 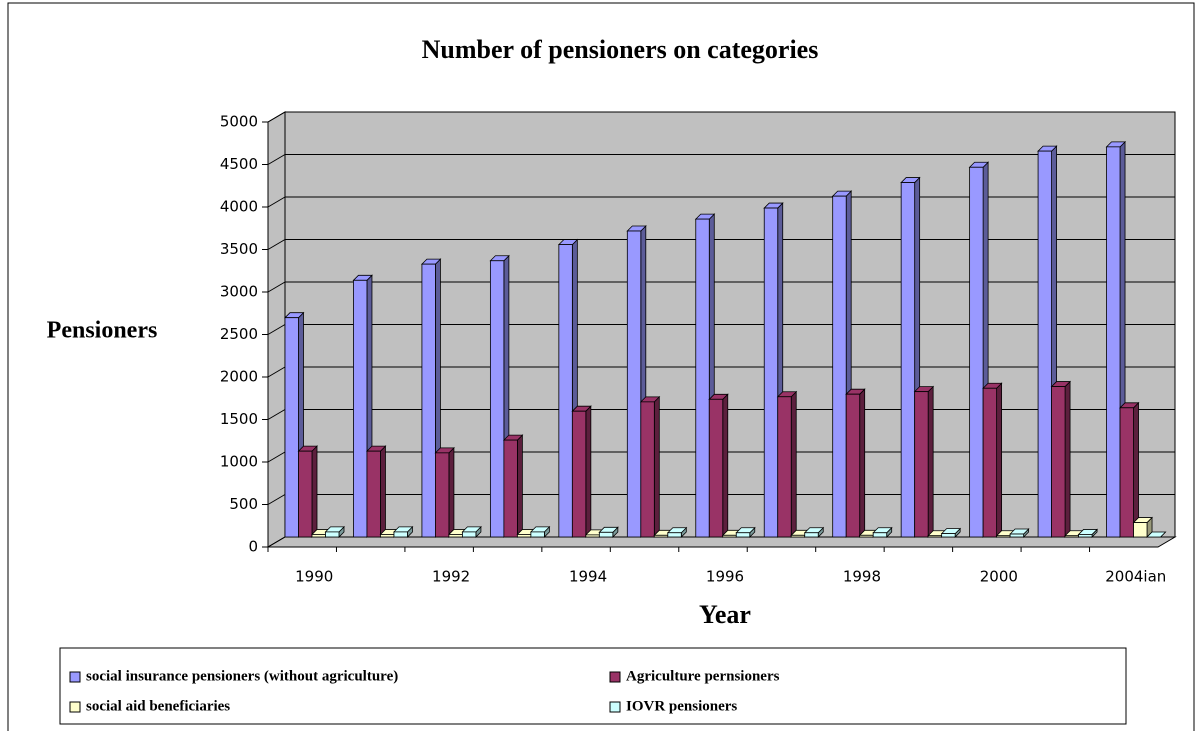 What do you see at coordinates (681, 706) in the screenshot?
I see `legend-label: IOVR pensioners` at bounding box center [681, 706].